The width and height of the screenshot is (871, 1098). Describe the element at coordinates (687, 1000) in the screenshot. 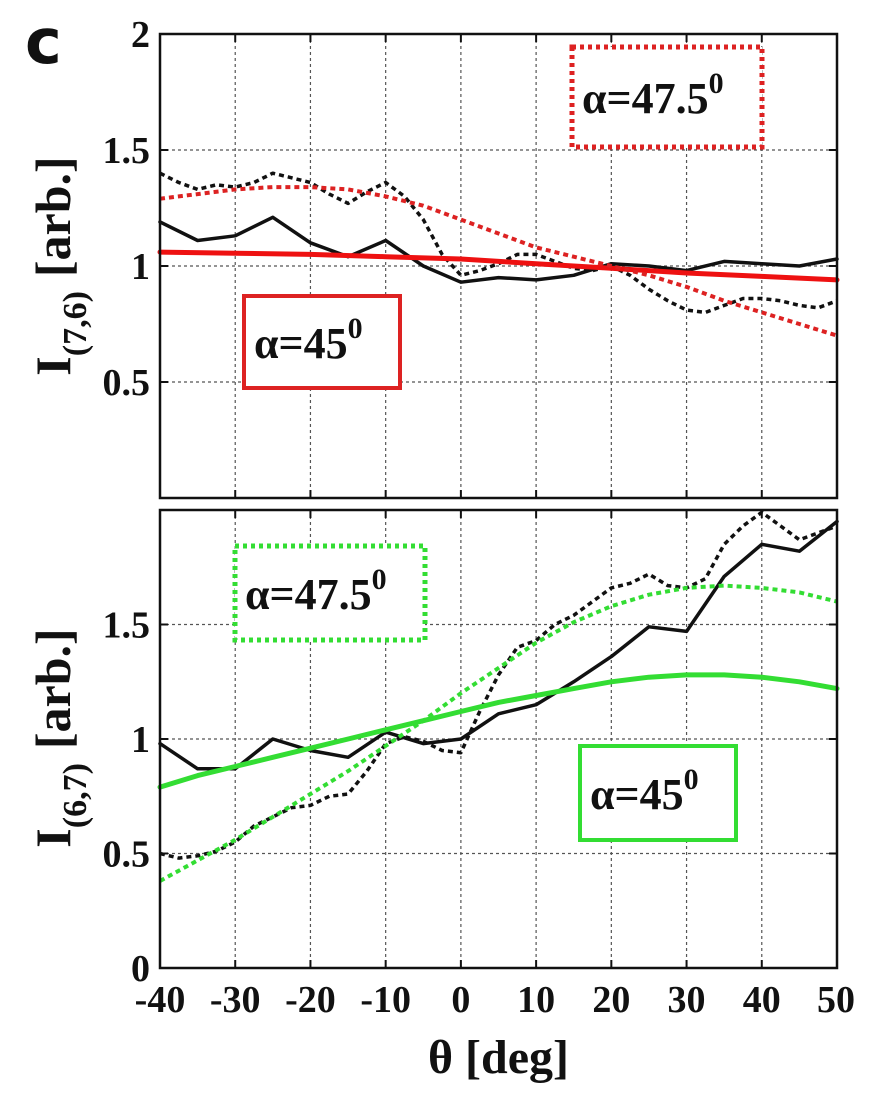

I see `x-tick-label: 30` at that location.